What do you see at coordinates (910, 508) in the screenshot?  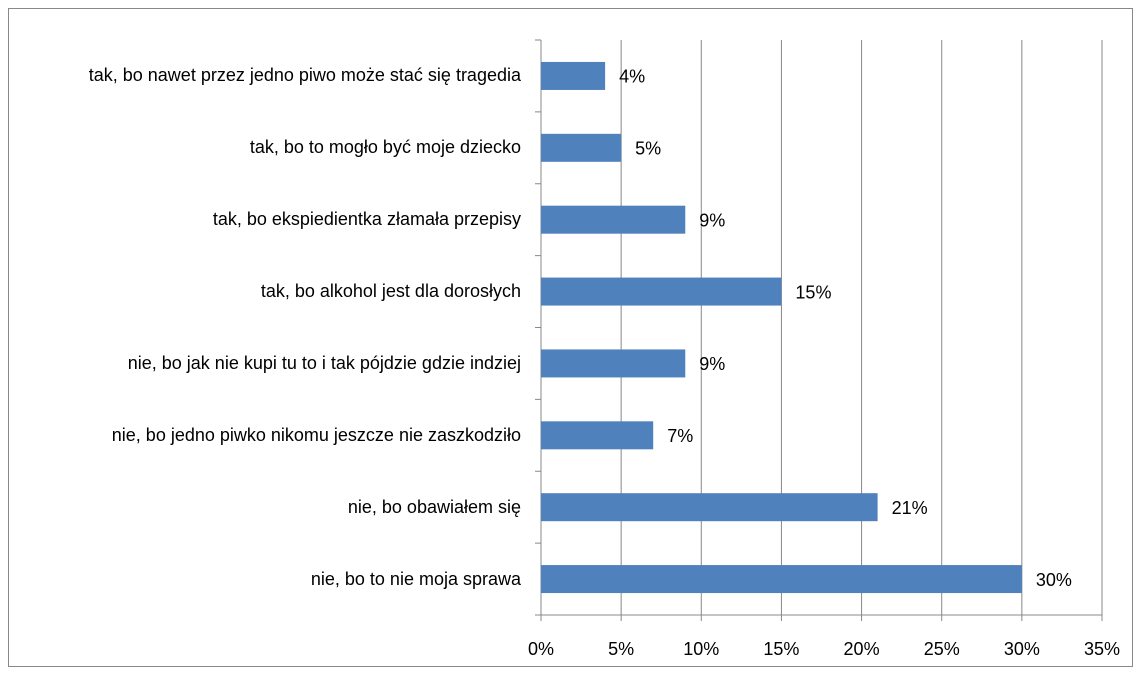 I see `value-label: 21%` at bounding box center [910, 508].